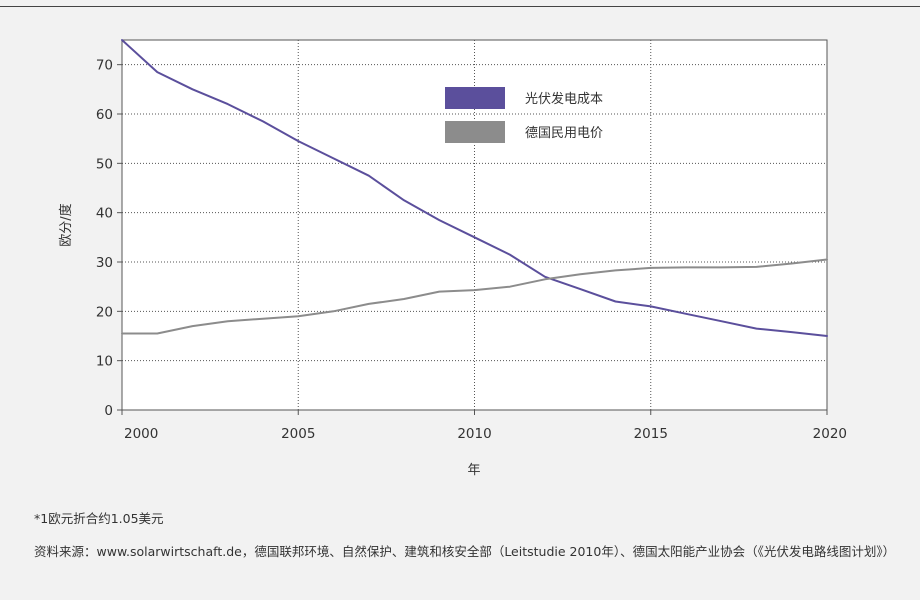 The width and height of the screenshot is (920, 600). I want to click on x-axis: 2000 2005 2010 2015 2020, so click(484, 426).